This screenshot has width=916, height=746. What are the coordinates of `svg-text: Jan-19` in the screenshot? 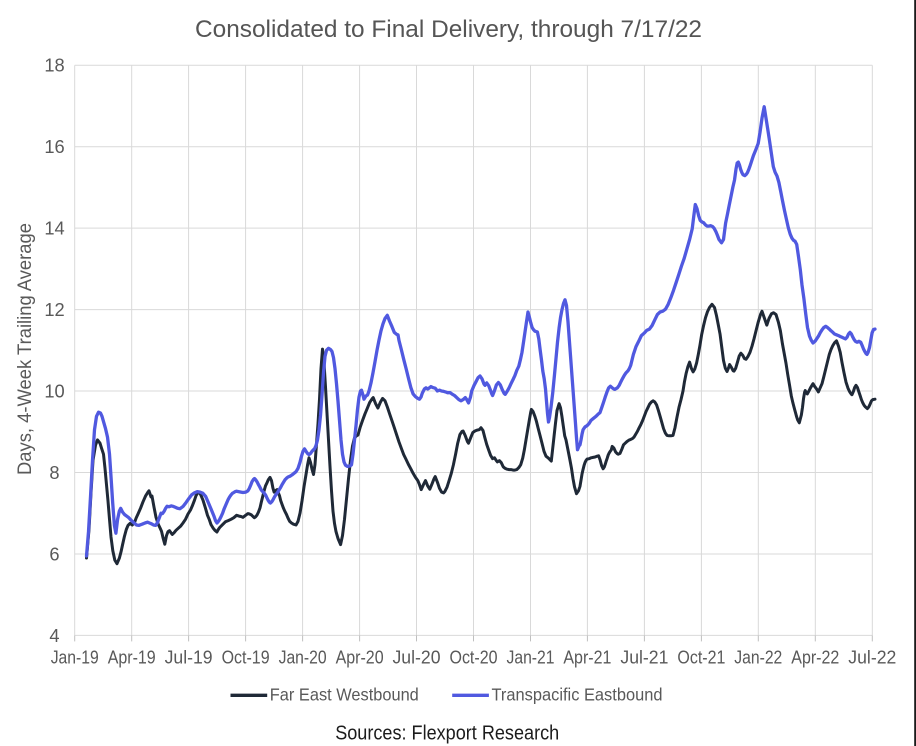 It's located at (75, 657).